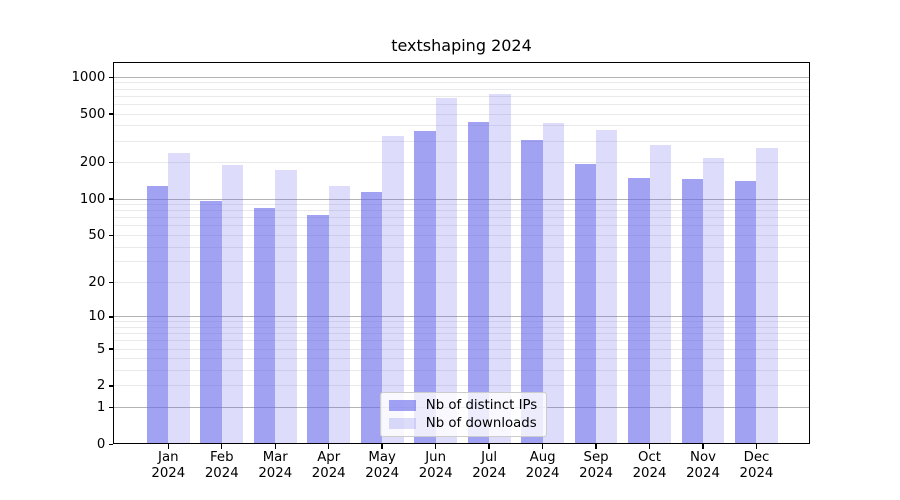 The height and width of the screenshot is (500, 900). I want to click on x-tick-month: May, so click(382, 457).